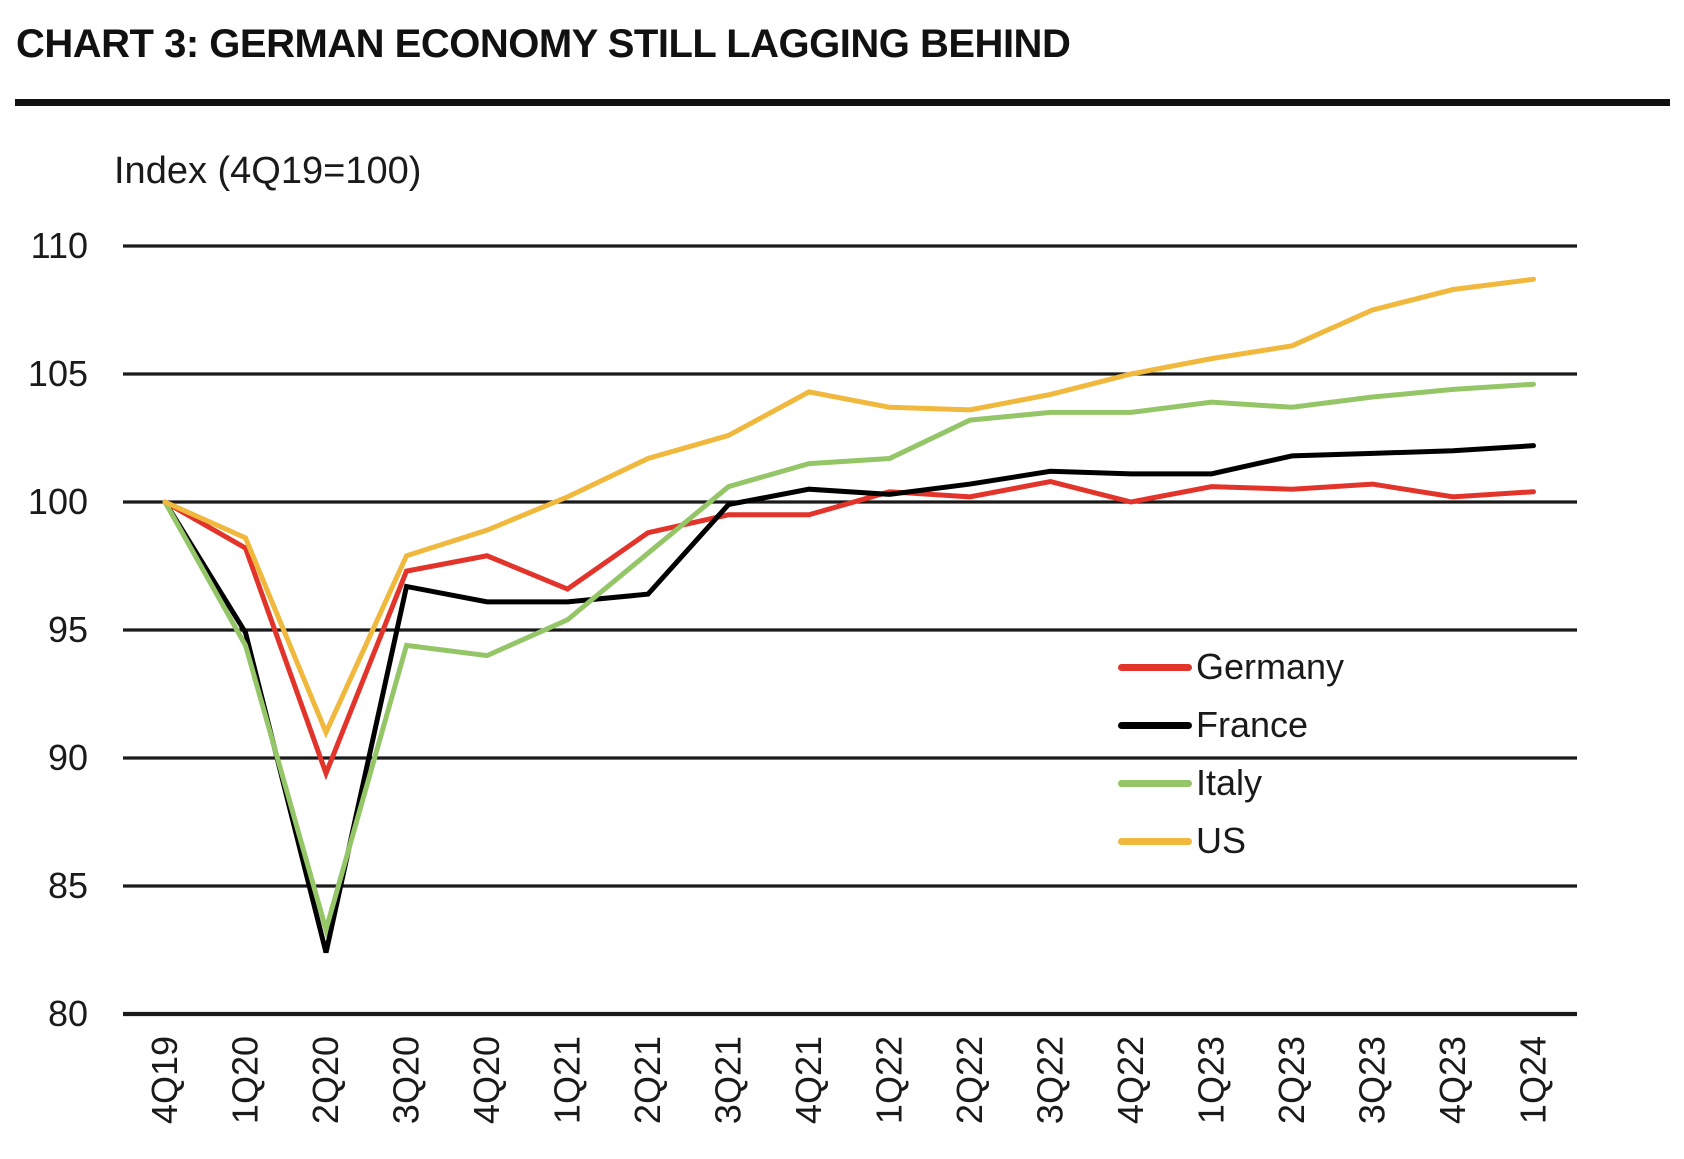 This screenshot has width=1684, height=1159. Describe the element at coordinates (1452, 1080) in the screenshot. I see `x-tick-label-4Q23: 4Q23` at that location.